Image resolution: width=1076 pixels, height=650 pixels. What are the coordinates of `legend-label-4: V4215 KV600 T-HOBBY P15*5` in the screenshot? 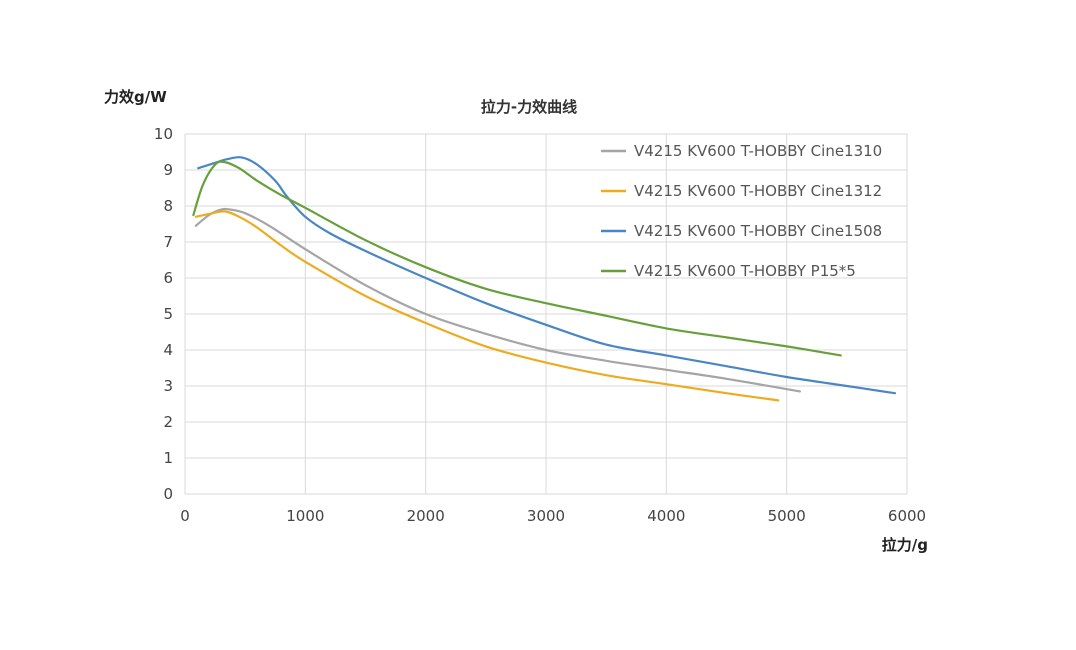 It's located at (745, 271).